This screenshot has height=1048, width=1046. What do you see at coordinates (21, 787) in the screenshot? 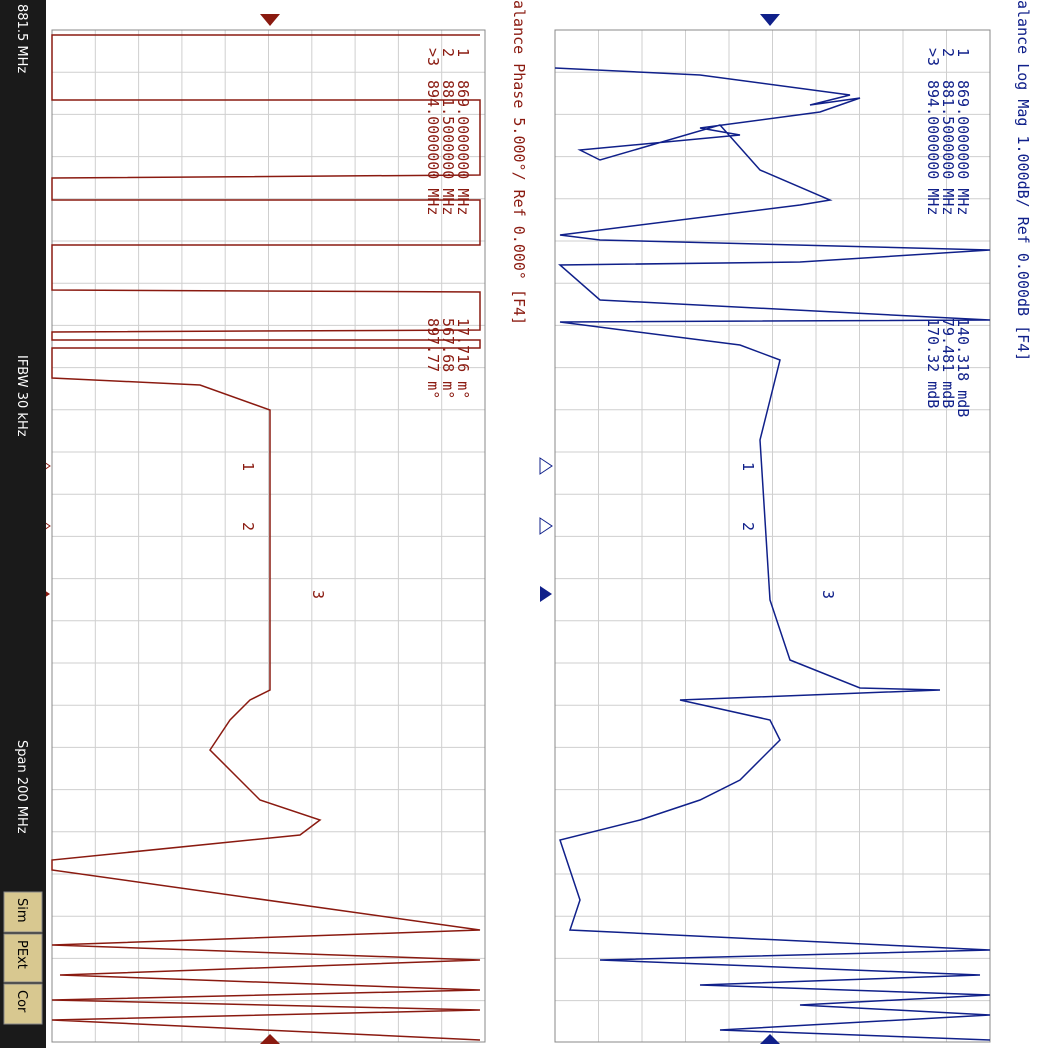
I see `span: Span 200 MHz` at bounding box center [21, 787].